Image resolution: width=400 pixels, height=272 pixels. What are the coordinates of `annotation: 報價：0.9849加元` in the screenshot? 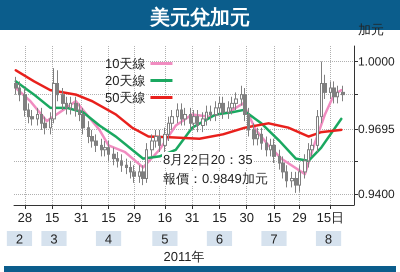 It's located at (215, 178).